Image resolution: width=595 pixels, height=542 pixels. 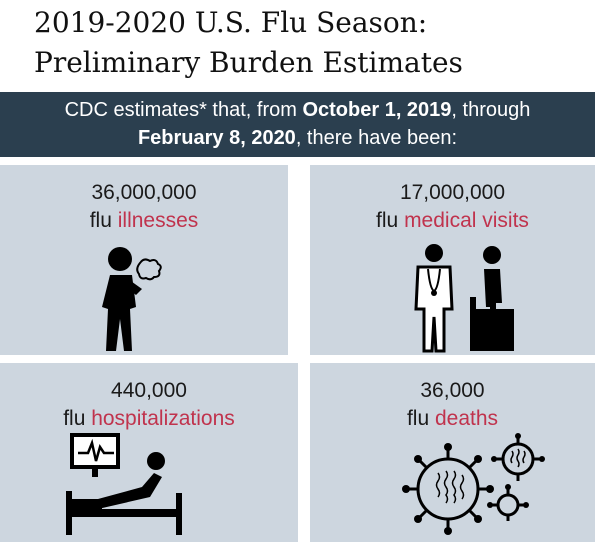 What do you see at coordinates (248, 62) in the screenshot?
I see `title-line-2: Preliminary Burden Estimates` at bounding box center [248, 62].